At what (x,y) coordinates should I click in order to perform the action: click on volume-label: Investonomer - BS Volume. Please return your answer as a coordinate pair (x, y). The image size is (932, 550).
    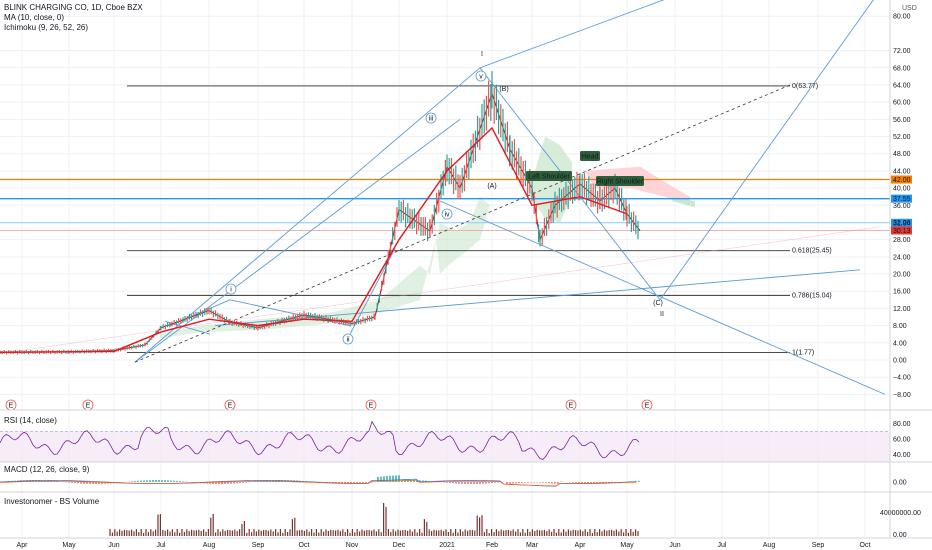
    Looking at the image, I should click on (52, 501).